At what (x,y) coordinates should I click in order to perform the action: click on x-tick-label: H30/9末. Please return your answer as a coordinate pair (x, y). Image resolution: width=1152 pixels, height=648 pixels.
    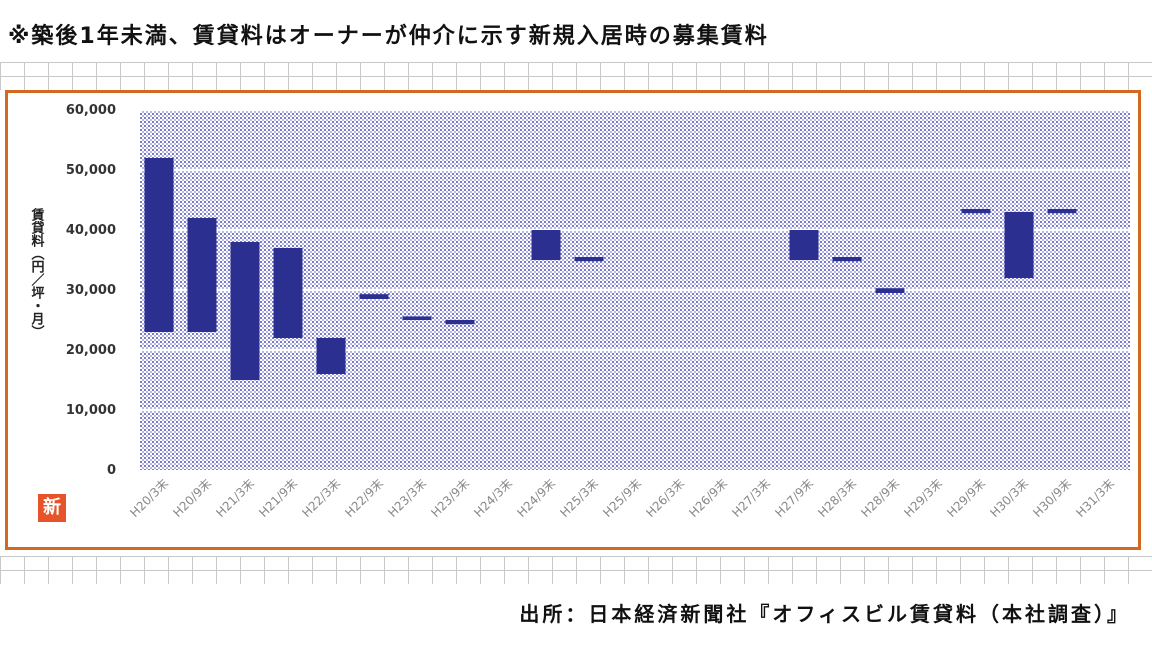
    Looking at the image, I should click on (1052, 498).